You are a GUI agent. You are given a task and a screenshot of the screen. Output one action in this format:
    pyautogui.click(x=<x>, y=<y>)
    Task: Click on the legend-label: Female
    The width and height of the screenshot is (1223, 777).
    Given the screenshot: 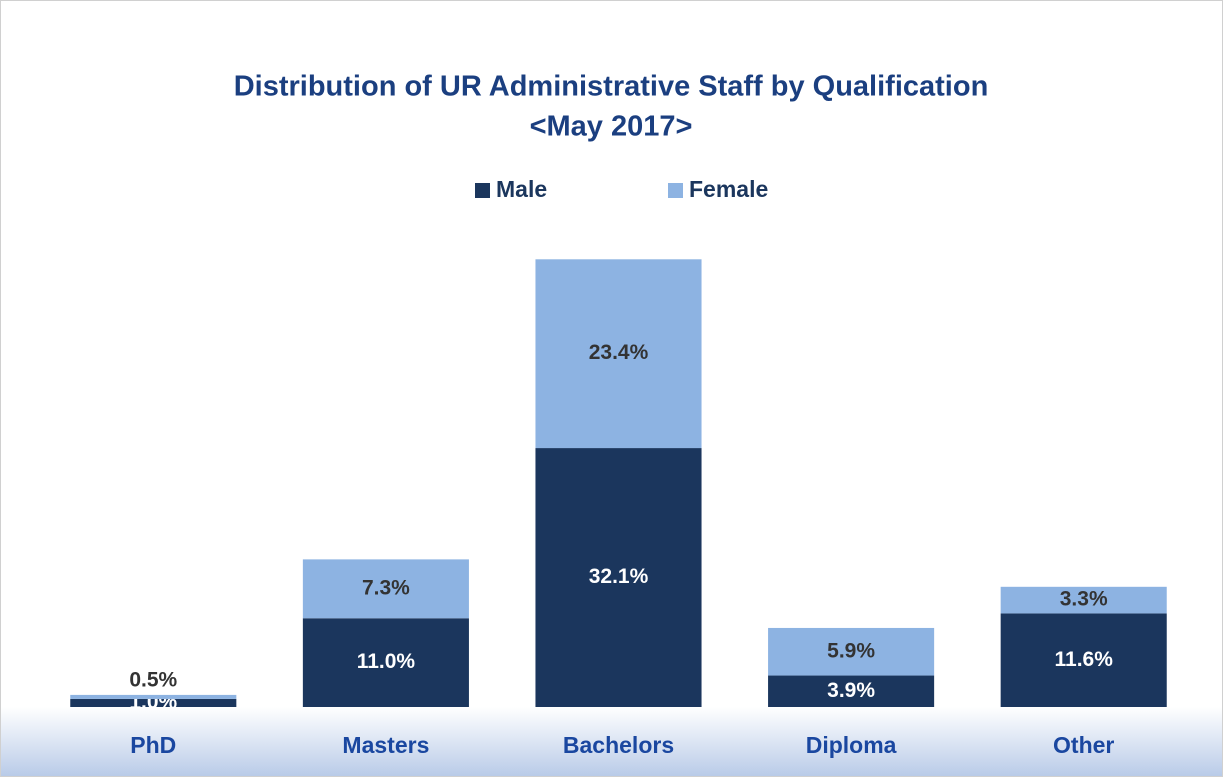 What is the action you would take?
    pyautogui.click(x=728, y=189)
    